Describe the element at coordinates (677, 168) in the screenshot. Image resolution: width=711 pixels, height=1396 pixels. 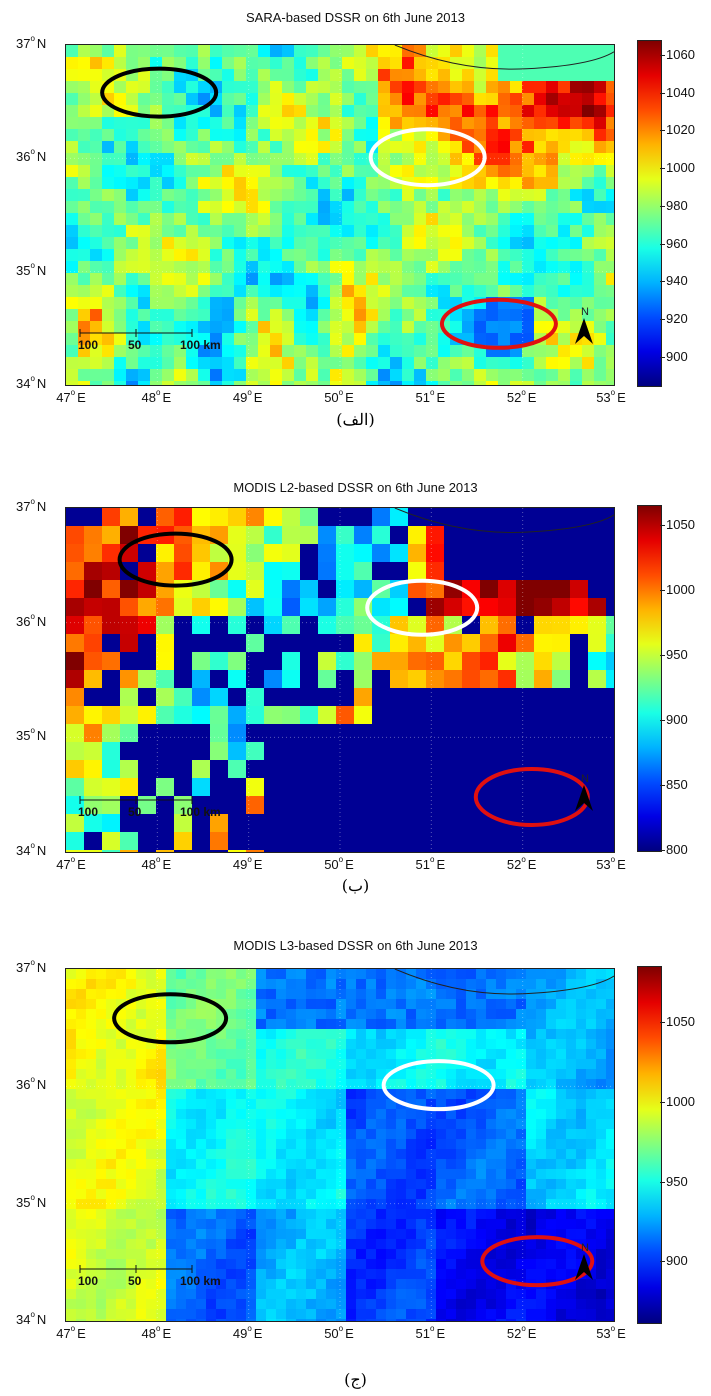
I see `colorbar-tick-label: 1000` at that location.